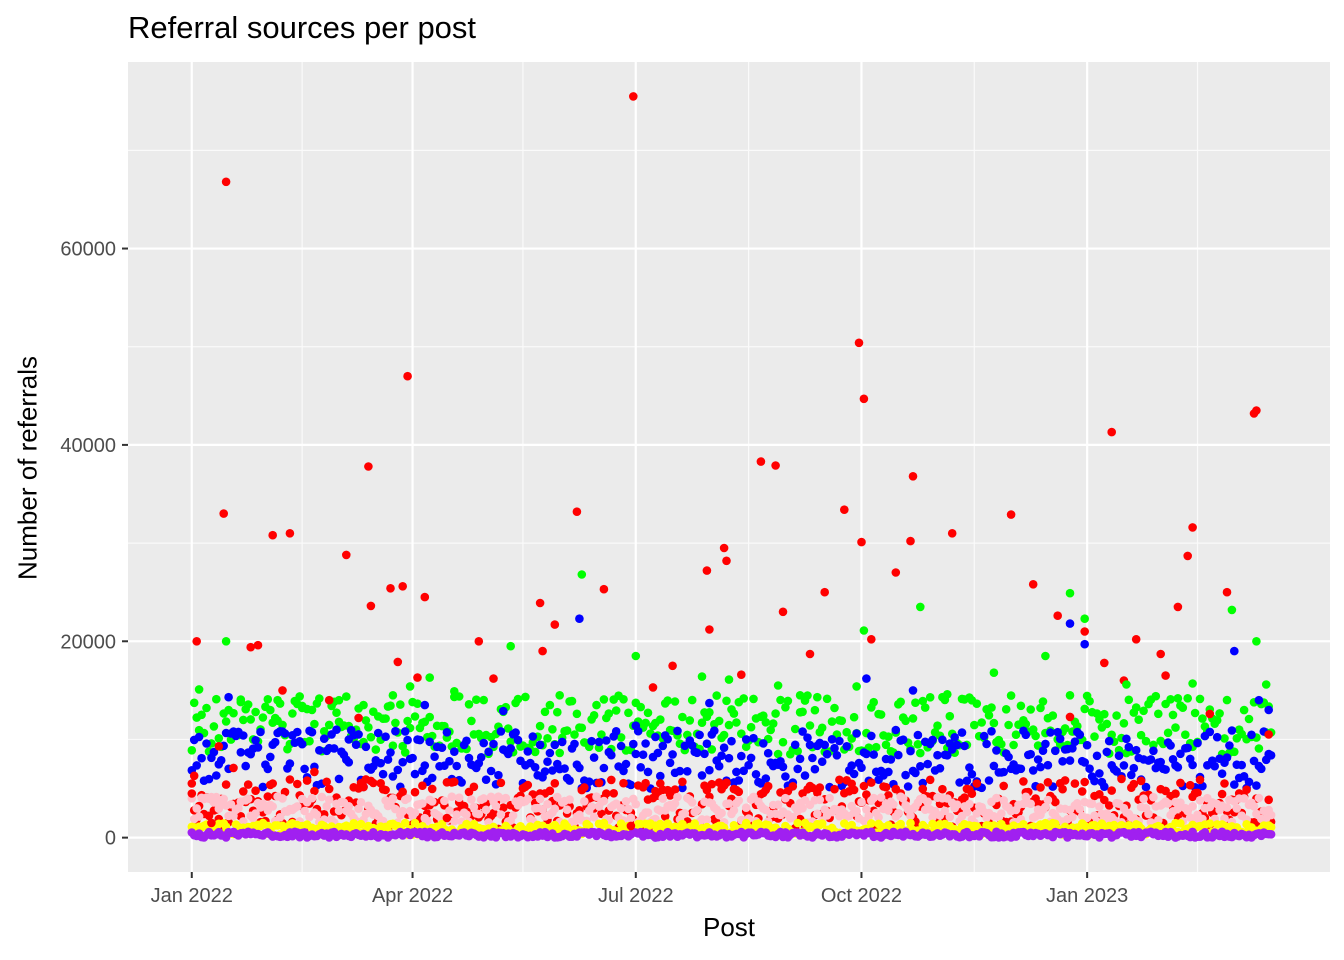  I want to click on x-tick-label: Oct 2022, so click(861, 896).